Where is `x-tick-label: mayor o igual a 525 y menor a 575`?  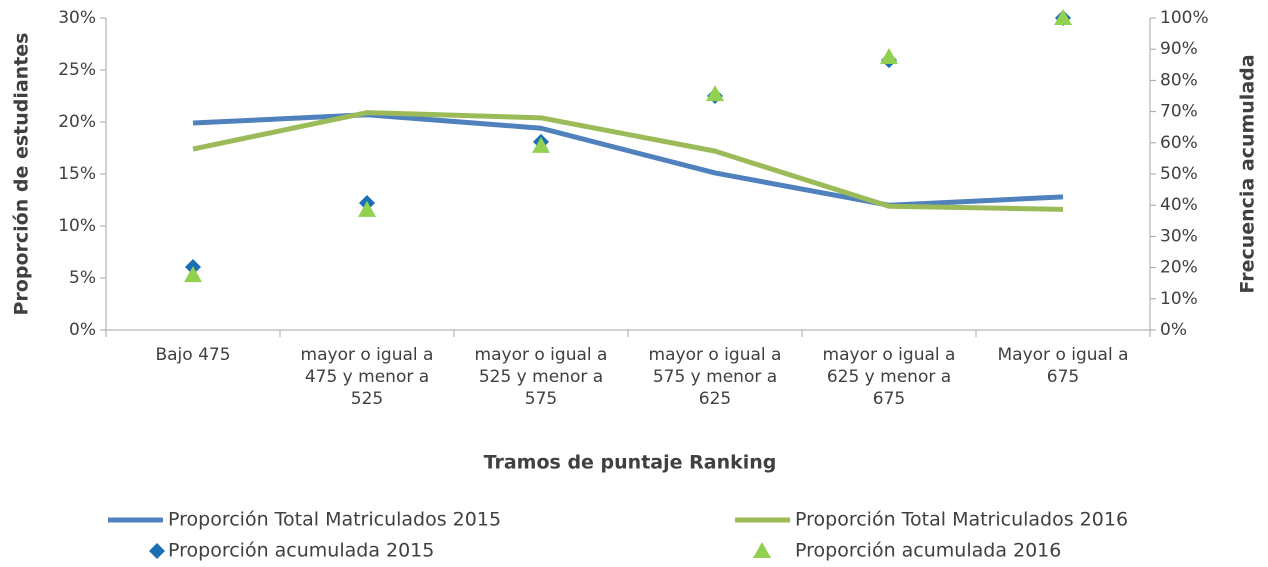 x-tick-label: mayor o igual a 525 y menor a 575 is located at coordinates (541, 377).